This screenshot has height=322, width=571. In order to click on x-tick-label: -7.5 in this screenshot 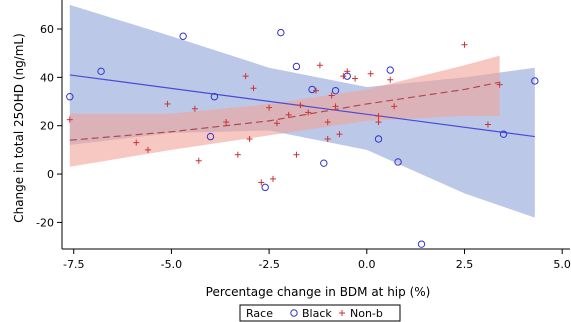, I will do `click(73, 264)`.